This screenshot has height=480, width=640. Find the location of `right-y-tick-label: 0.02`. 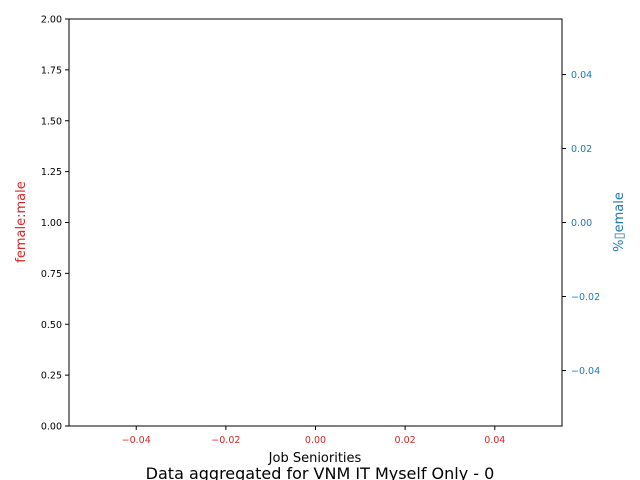

right-y-tick-label: 0.02 is located at coordinates (581, 149).